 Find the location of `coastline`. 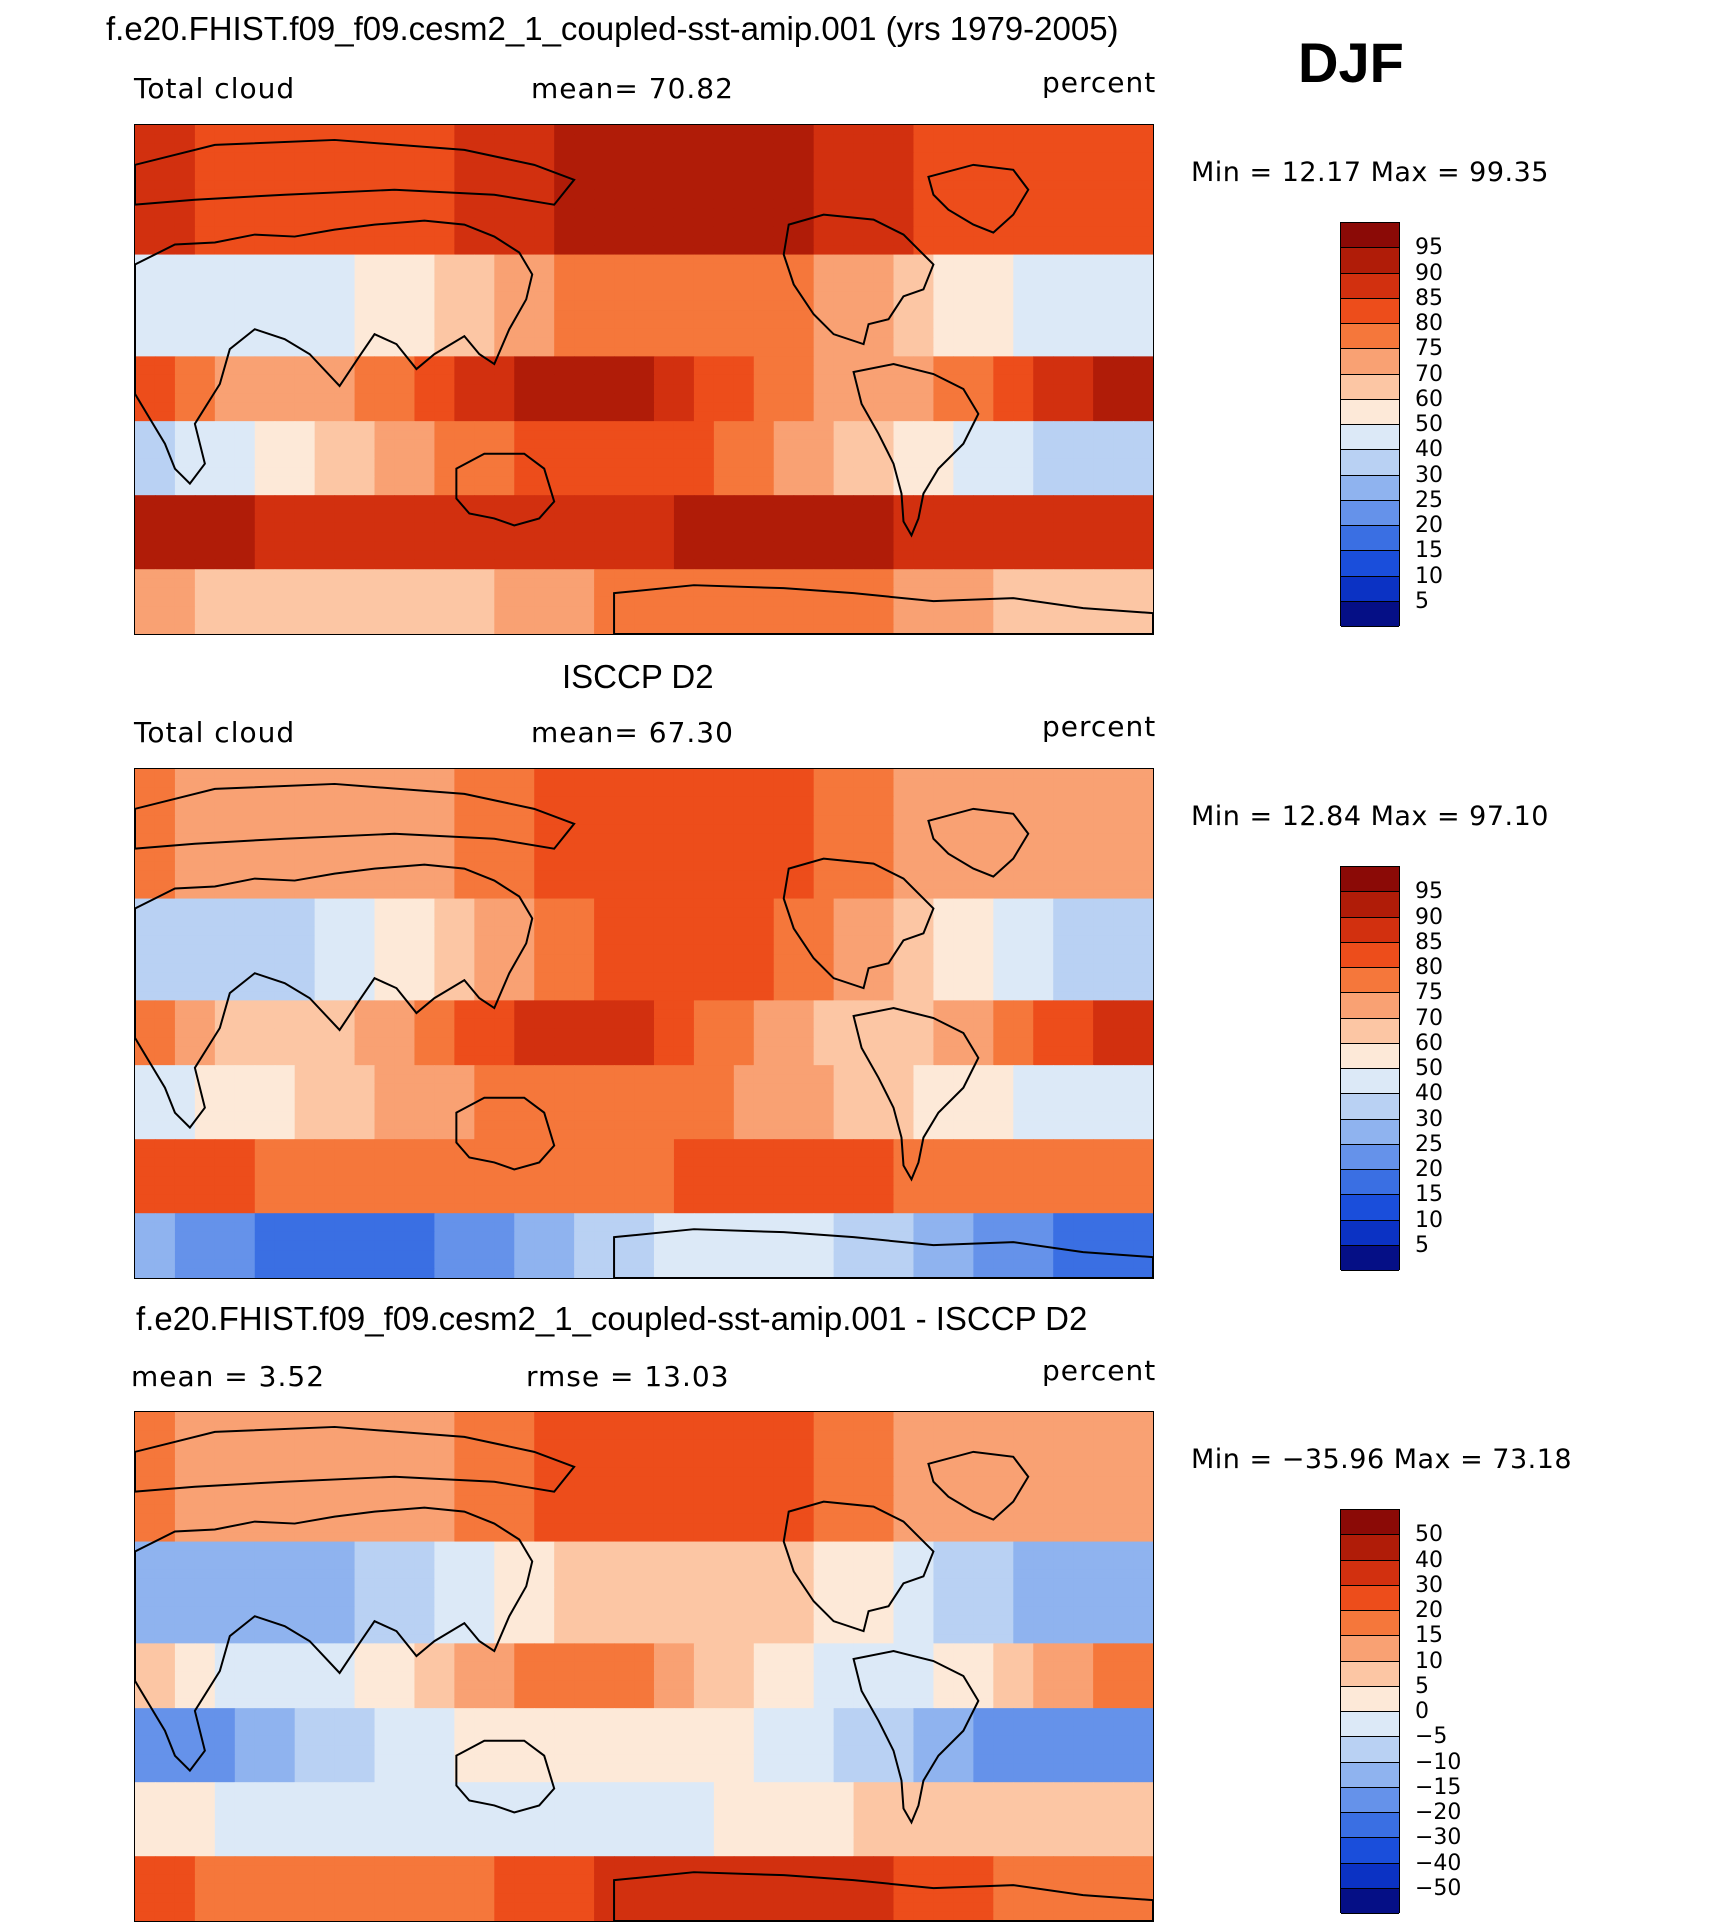

coastline is located at coordinates (858, 279).